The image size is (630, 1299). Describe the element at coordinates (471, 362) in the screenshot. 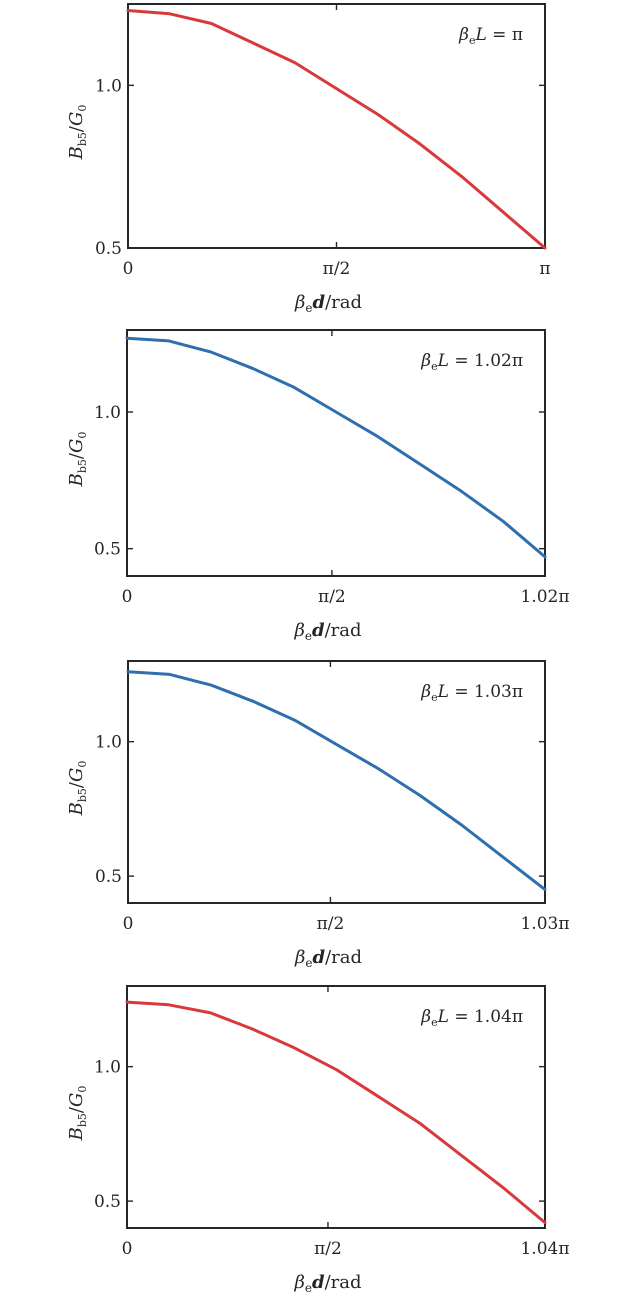

I see `chart-annotation: βeL = 1.02π` at that location.